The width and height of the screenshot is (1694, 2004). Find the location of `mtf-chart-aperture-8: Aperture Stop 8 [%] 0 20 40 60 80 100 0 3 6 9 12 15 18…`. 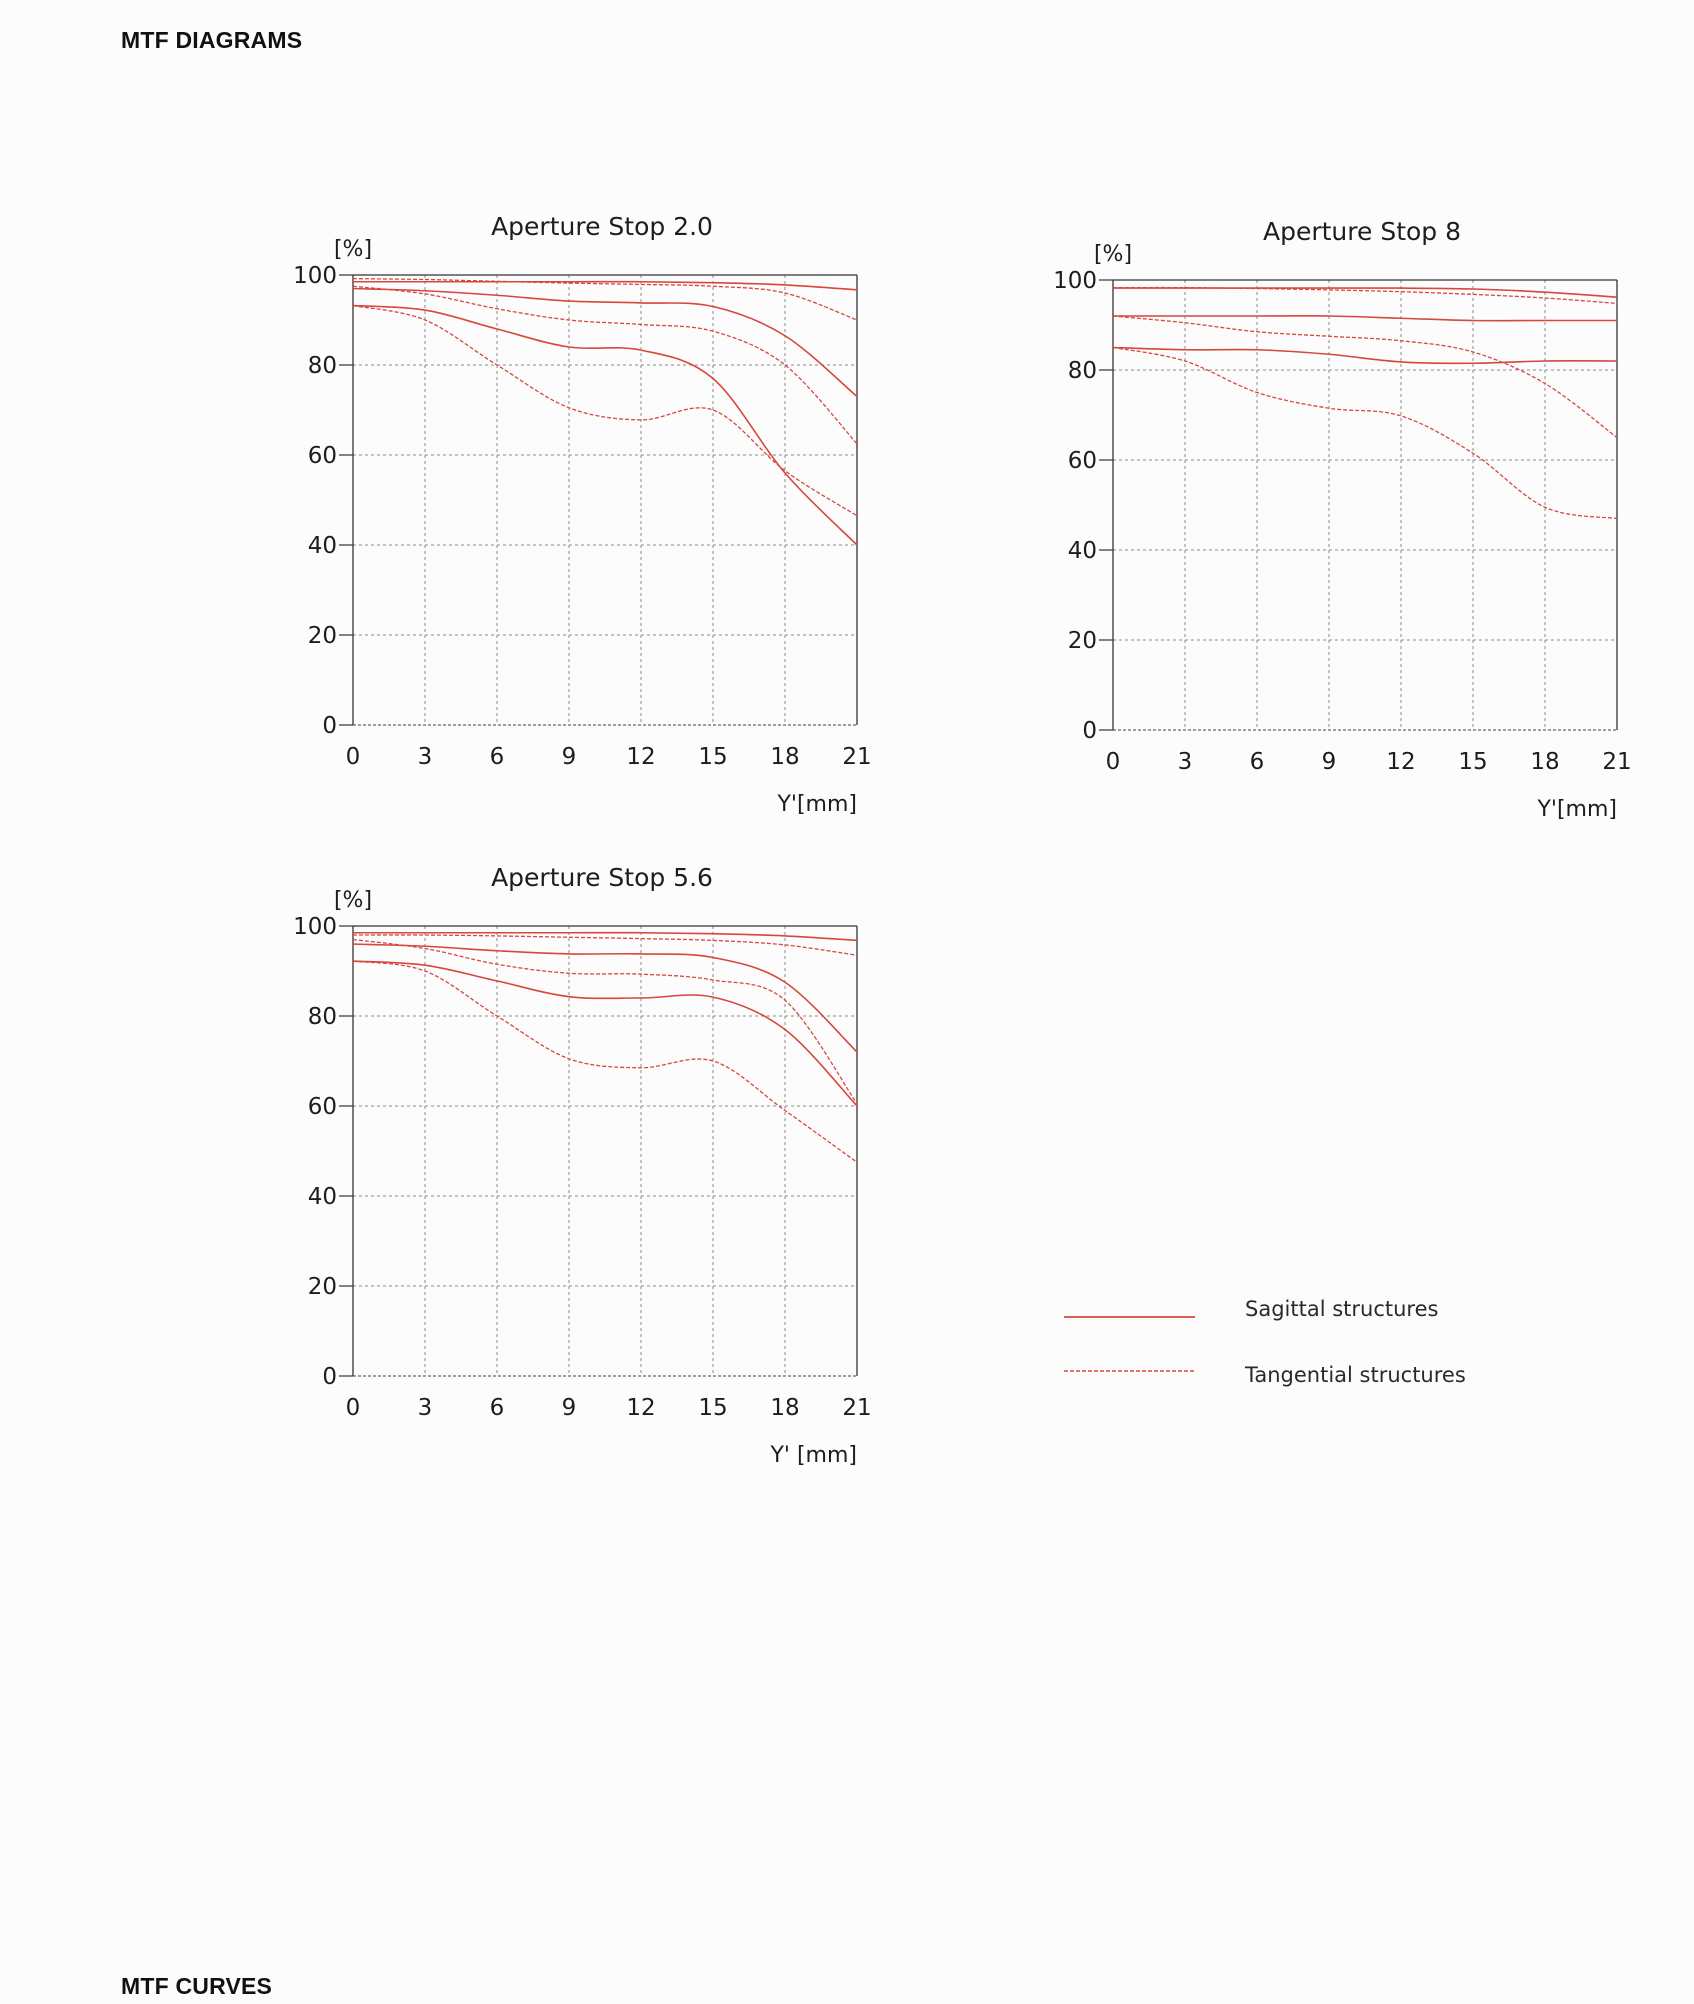

mtf-chart-aperture-8: Aperture Stop 8 [%] 0 20 40 60 80 100 0 3 6 9 12 15 18… is located at coordinates (1342, 519).